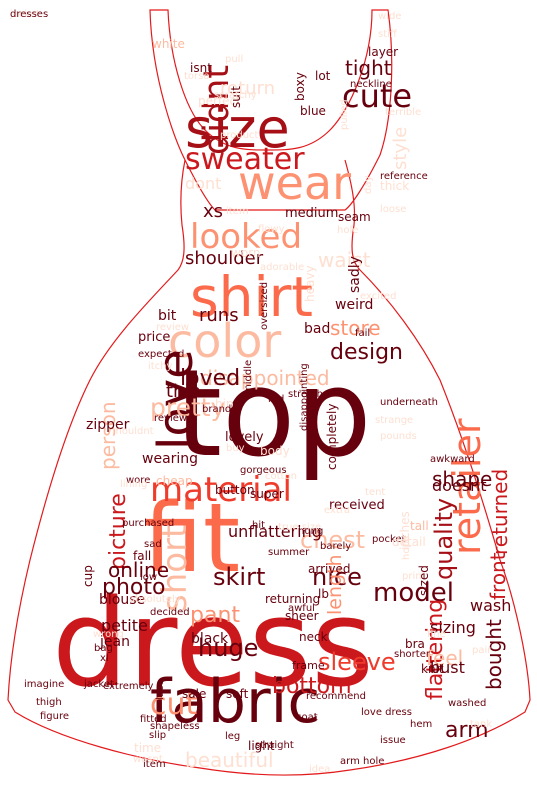 The image size is (537, 790). What do you see at coordinates (103, 648) in the screenshot?
I see `word-bag: bag` at bounding box center [103, 648].